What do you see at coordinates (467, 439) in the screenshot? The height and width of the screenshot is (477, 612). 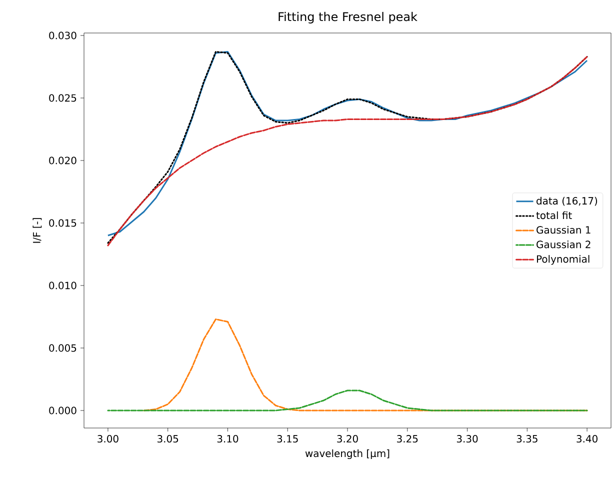 I see `x-tick-label: 3.30` at bounding box center [467, 439].